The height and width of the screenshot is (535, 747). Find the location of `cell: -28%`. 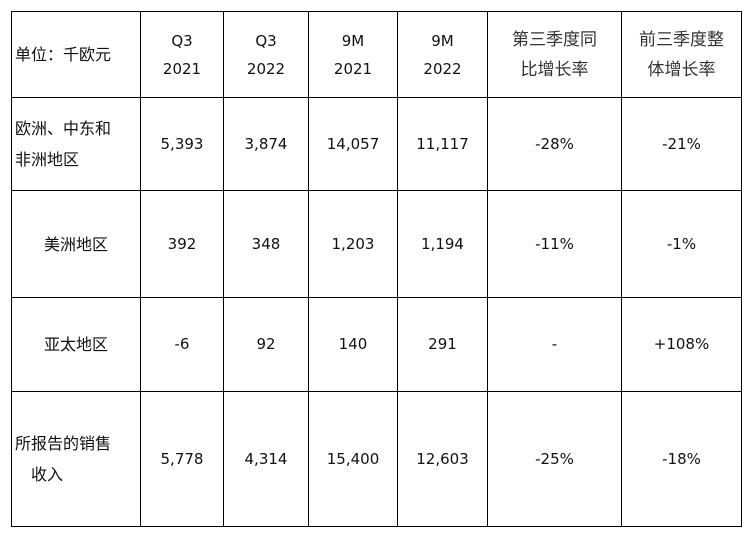

cell: -28% is located at coordinates (554, 144).